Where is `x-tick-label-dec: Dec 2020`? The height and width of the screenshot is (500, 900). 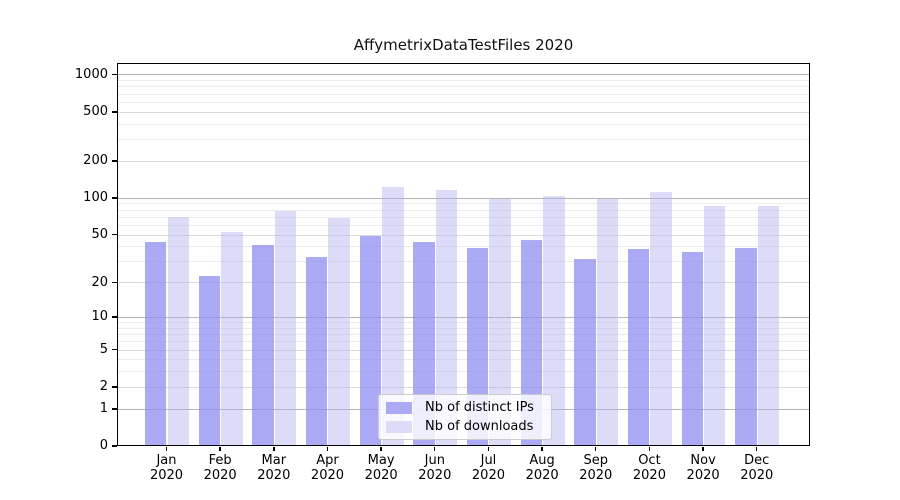 x-tick-label-dec: Dec 2020 is located at coordinates (757, 468).